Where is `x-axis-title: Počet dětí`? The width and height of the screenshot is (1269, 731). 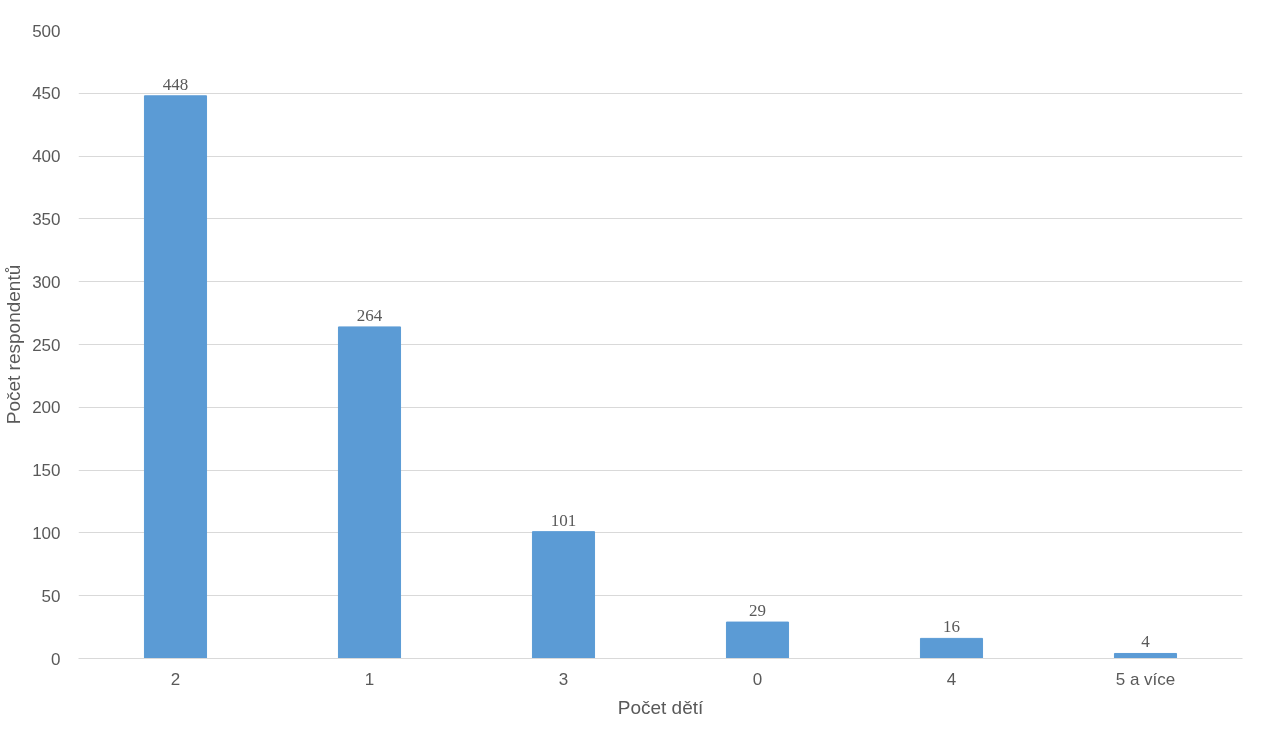
x-axis-title: Počet dětí is located at coordinates (660, 707).